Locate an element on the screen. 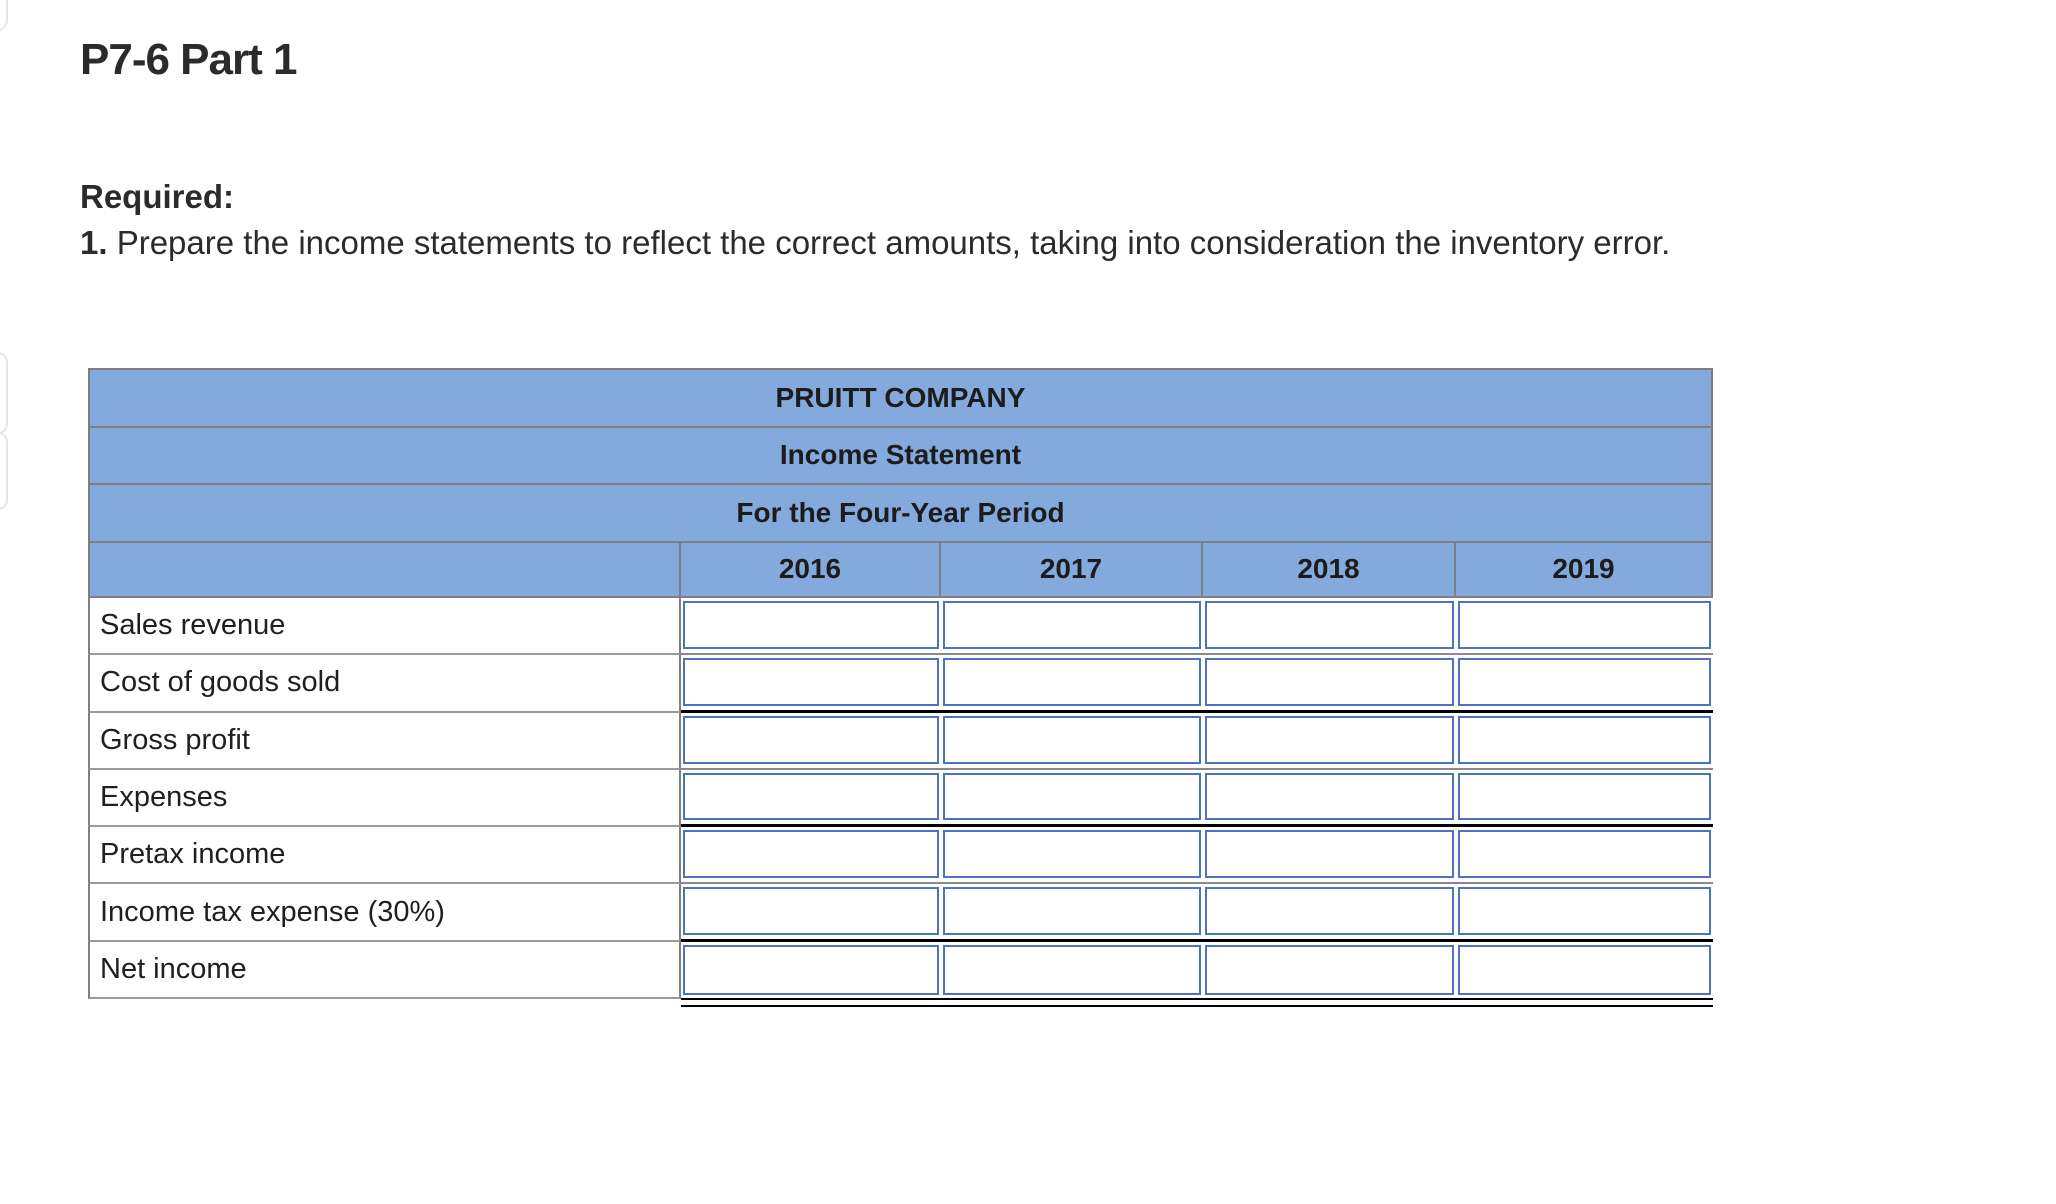 The width and height of the screenshot is (2056, 1204). year-header-row: 2016 2017 2018 2019 is located at coordinates (900, 569).